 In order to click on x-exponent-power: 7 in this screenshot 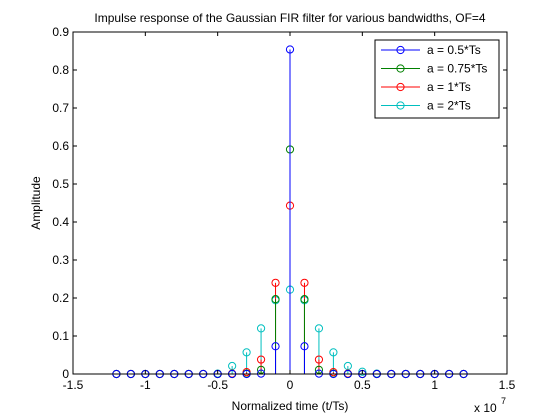, I will do `click(503, 401)`.